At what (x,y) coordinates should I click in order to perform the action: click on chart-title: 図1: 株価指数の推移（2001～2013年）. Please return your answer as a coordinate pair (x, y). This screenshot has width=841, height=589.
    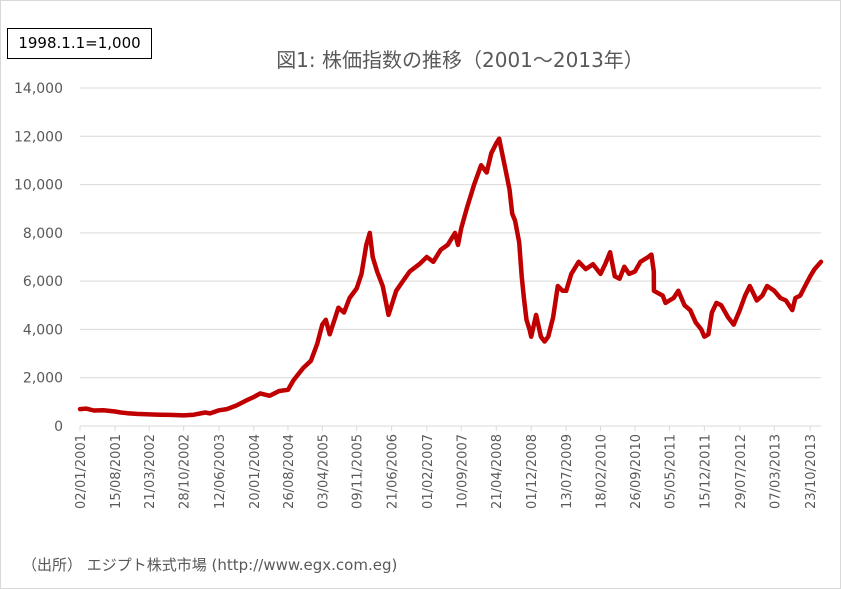
    Looking at the image, I should click on (460, 60).